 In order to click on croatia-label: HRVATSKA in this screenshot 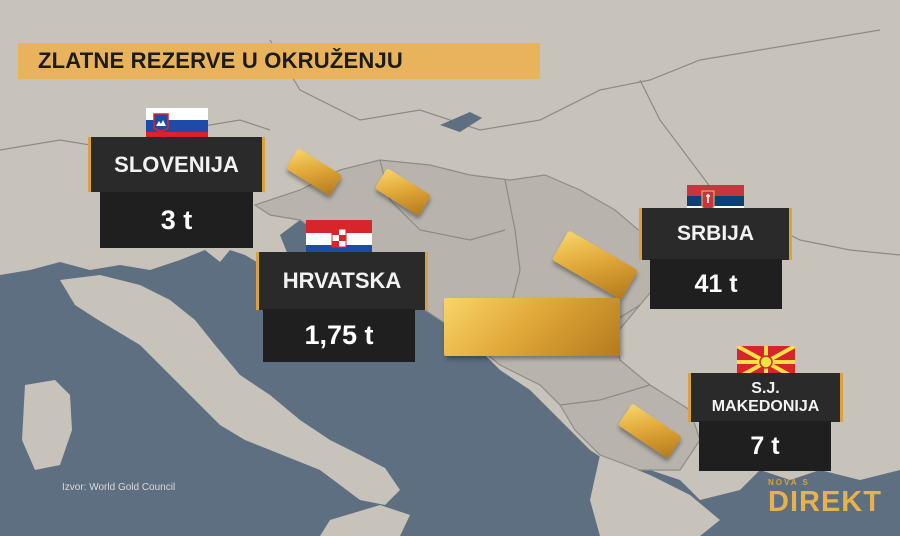, I will do `click(342, 281)`.